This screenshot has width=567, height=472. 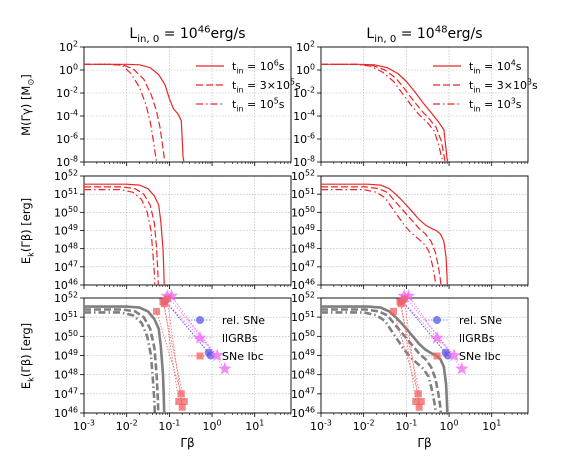 I want to click on legend-label: tin = 105s, so click(x=258, y=105).